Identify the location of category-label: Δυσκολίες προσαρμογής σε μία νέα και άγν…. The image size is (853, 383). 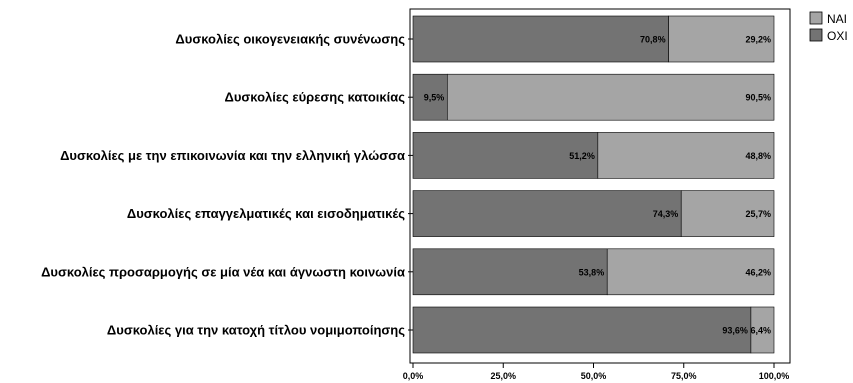
(223, 271).